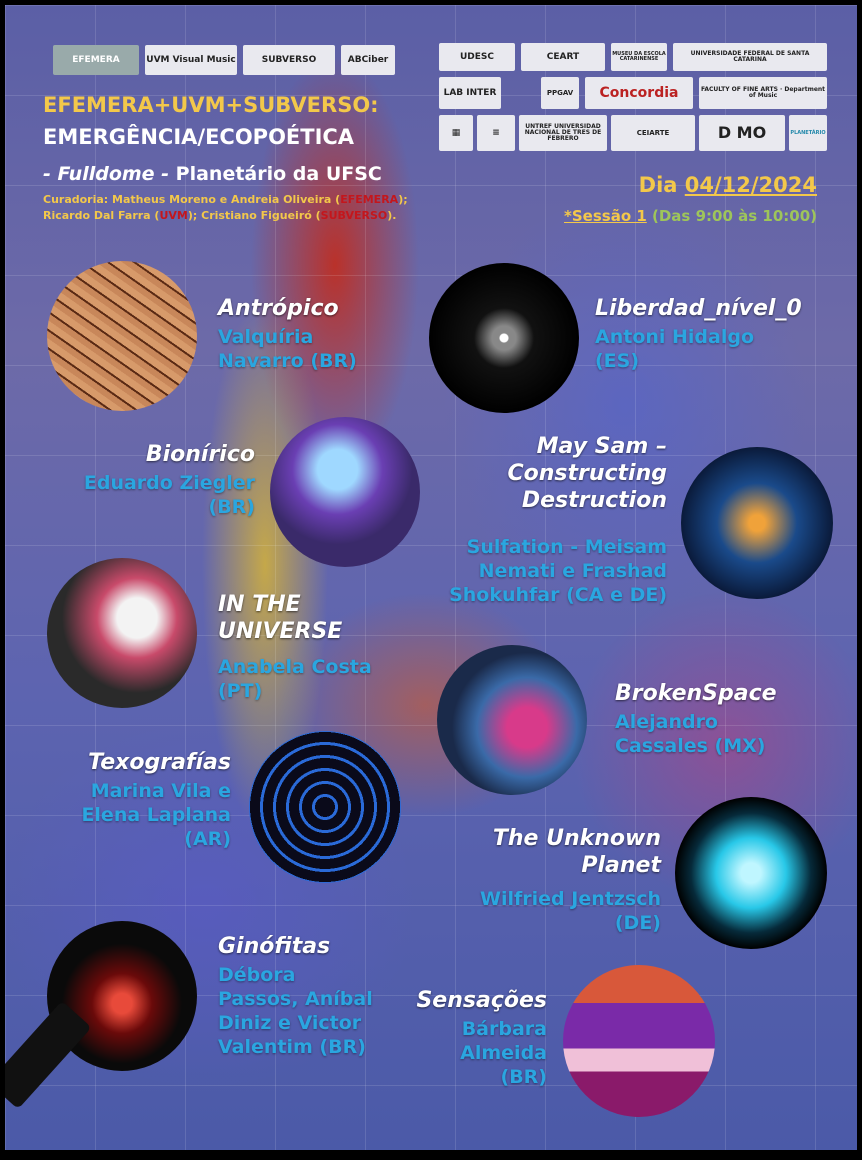 This screenshot has width=862, height=1160. Describe the element at coordinates (639, 93) in the screenshot. I see `logo-concordia: Concordia` at that location.